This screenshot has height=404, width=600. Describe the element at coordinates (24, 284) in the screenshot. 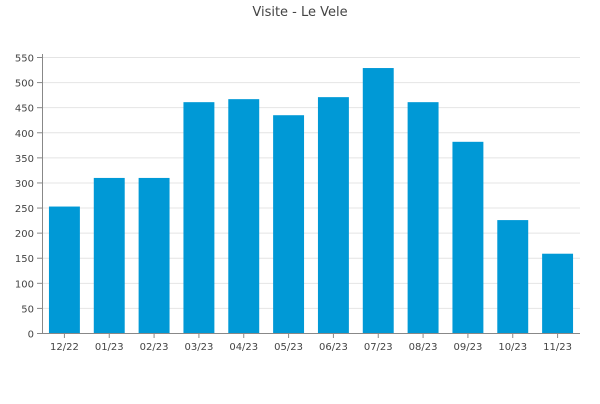

I see `y-tick-label: 100` at that location.